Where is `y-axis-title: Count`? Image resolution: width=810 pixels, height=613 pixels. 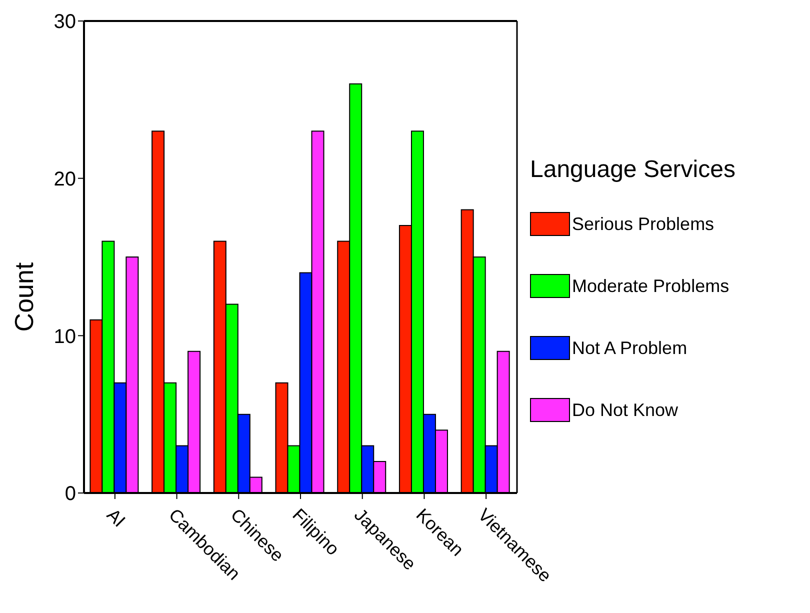 y-axis-title: Count is located at coordinates (24, 297).